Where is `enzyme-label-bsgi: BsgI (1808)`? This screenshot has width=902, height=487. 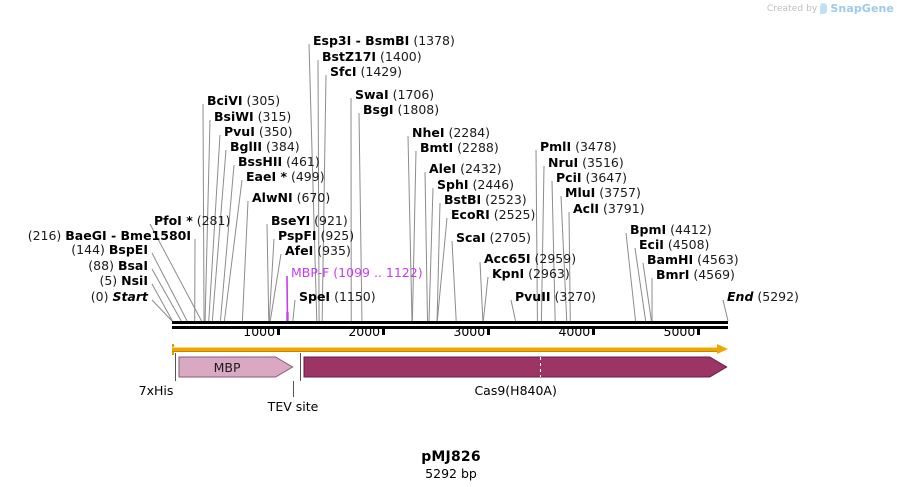
enzyme-label-bsgi: BsgI (1808) is located at coordinates (401, 109).